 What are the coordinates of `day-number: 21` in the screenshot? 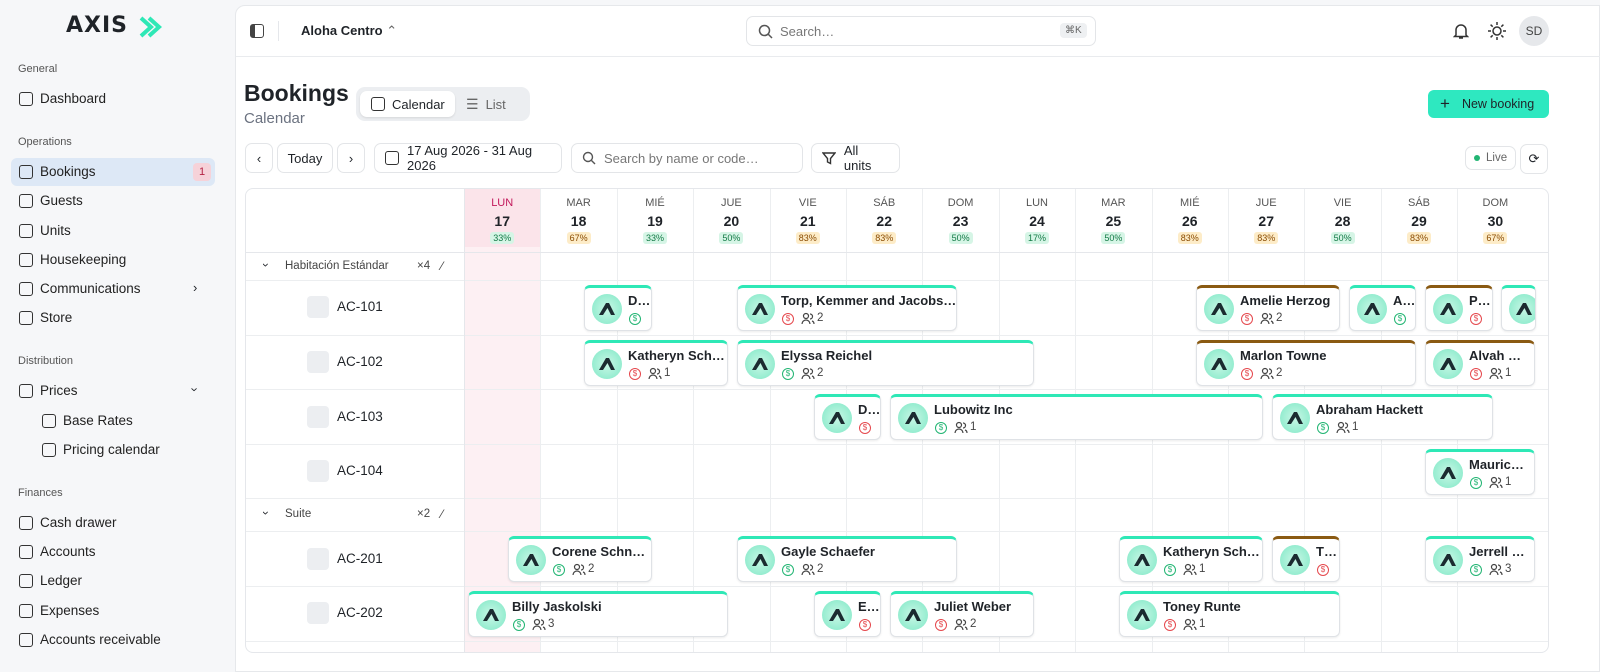 It's located at (808, 221).